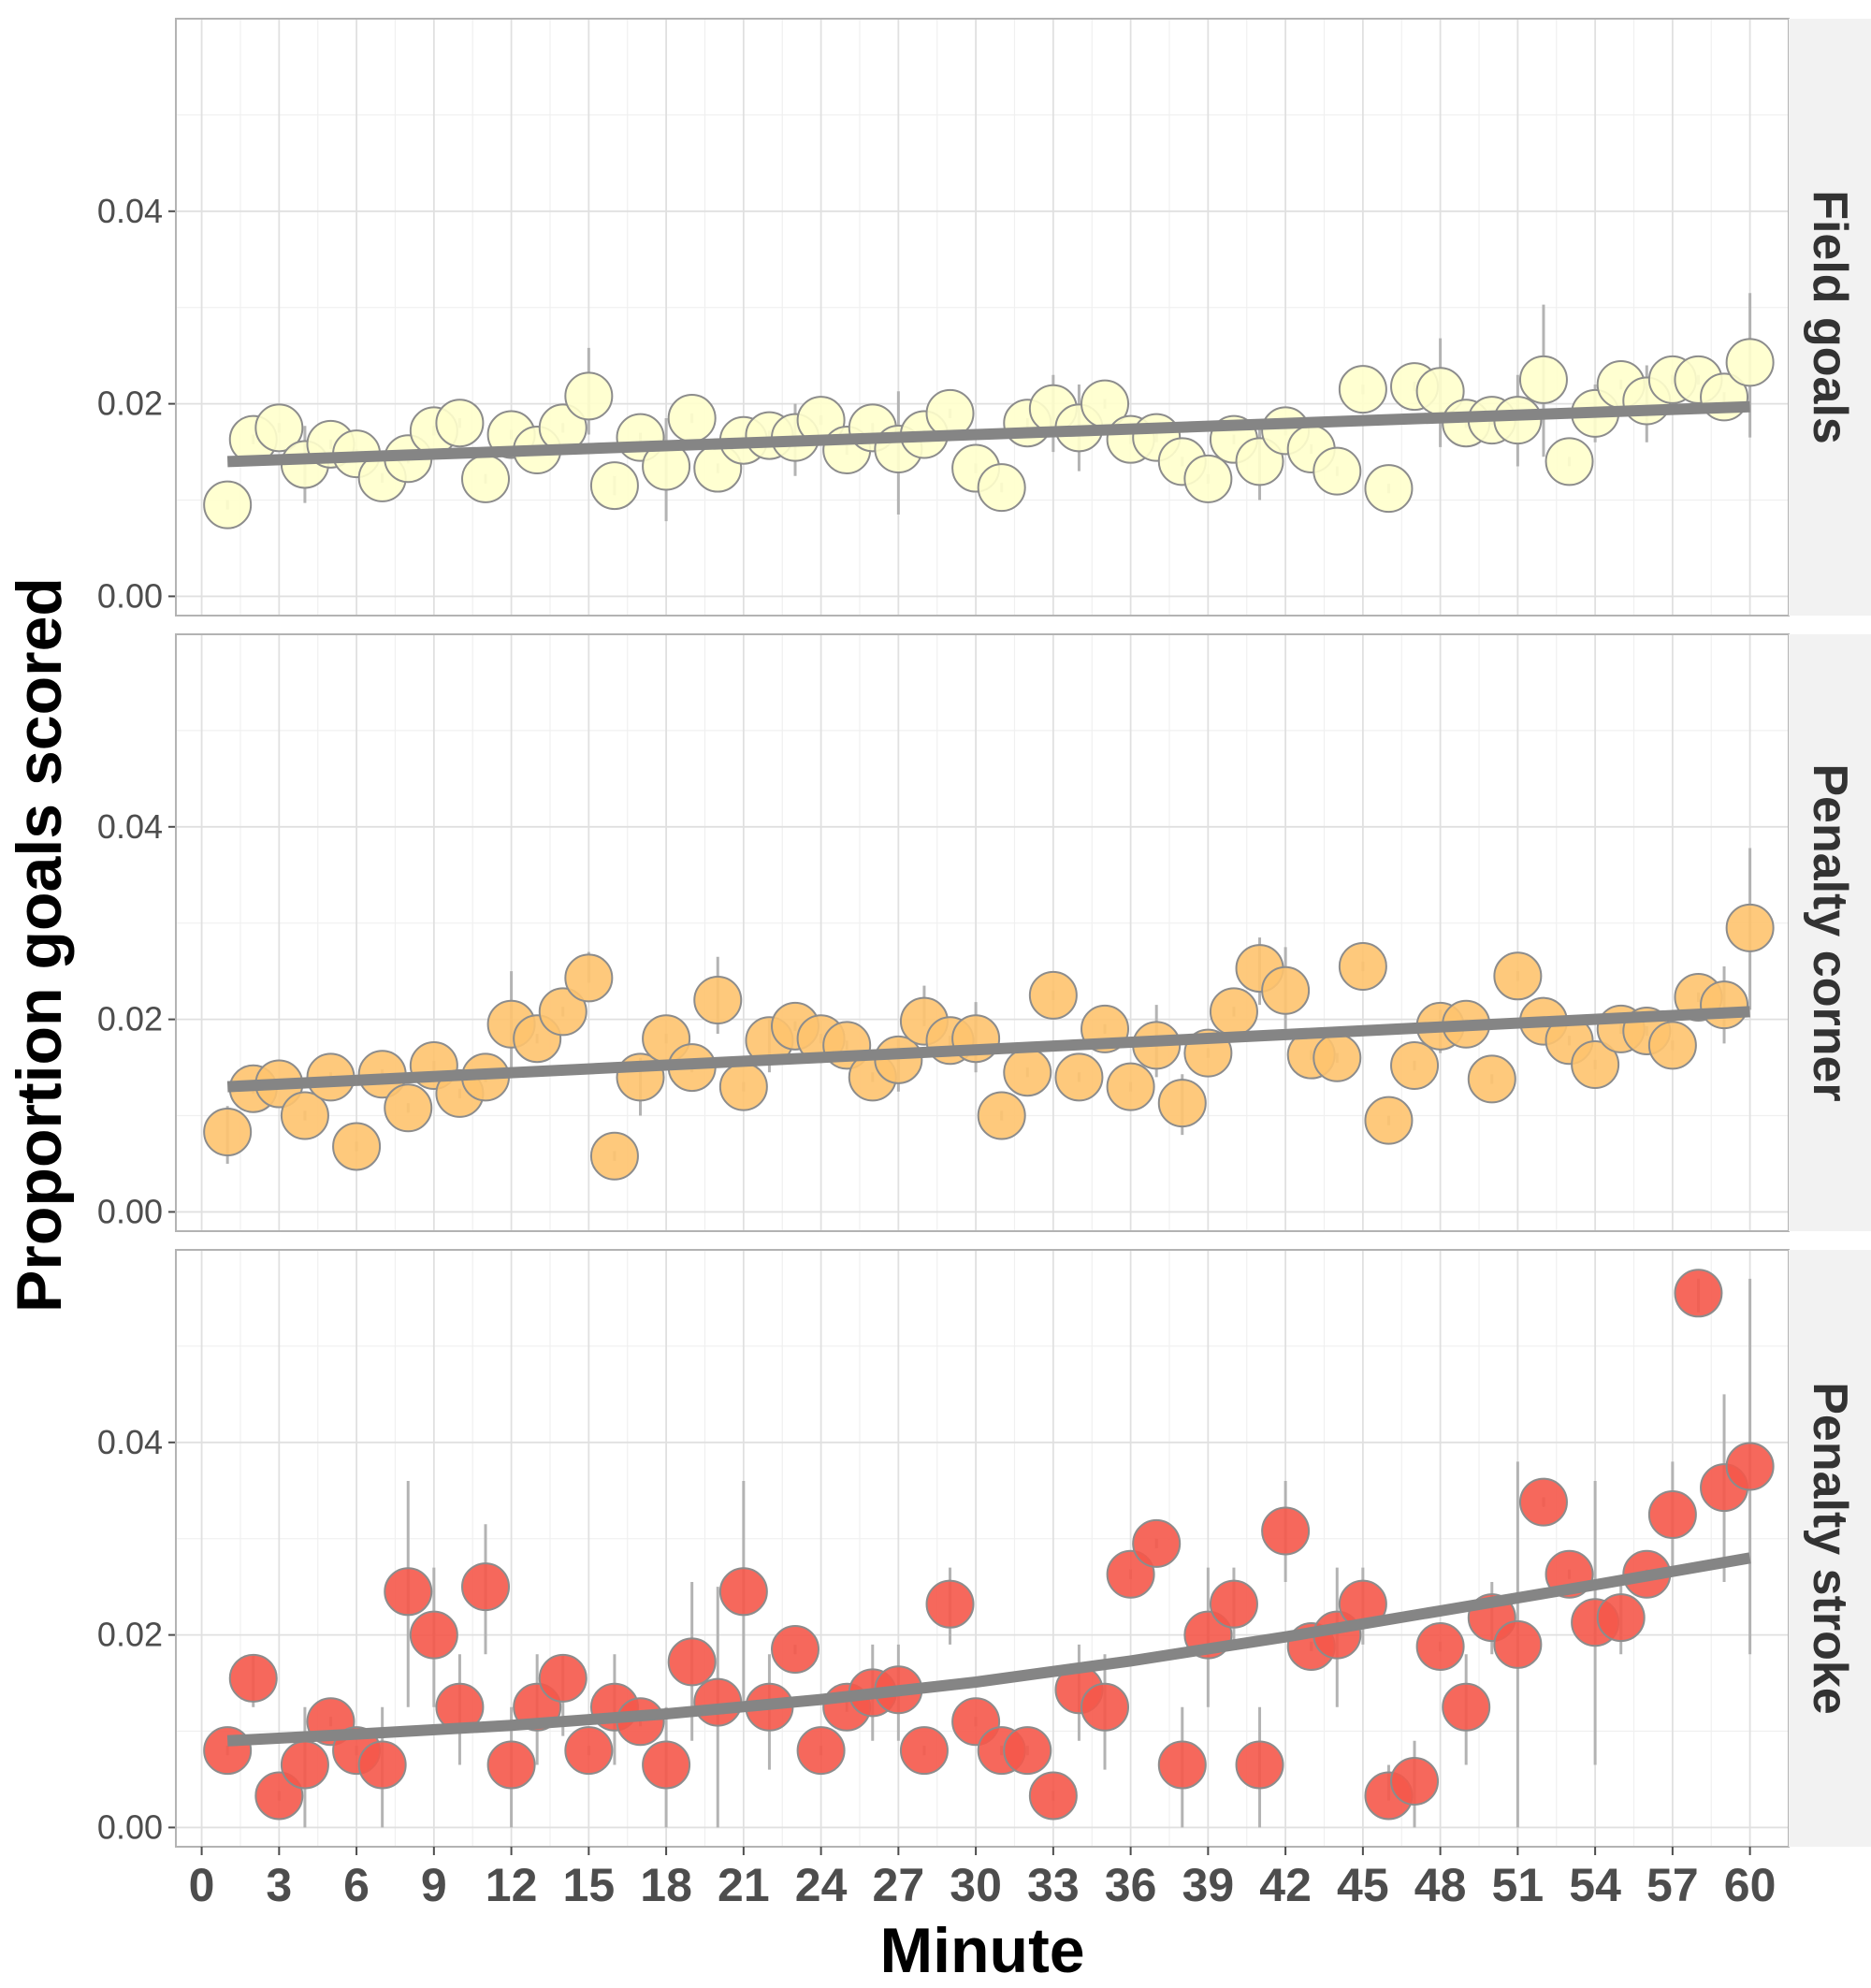 The height and width of the screenshot is (1988, 1871). I want to click on x-tick-label: 42, so click(1285, 1885).